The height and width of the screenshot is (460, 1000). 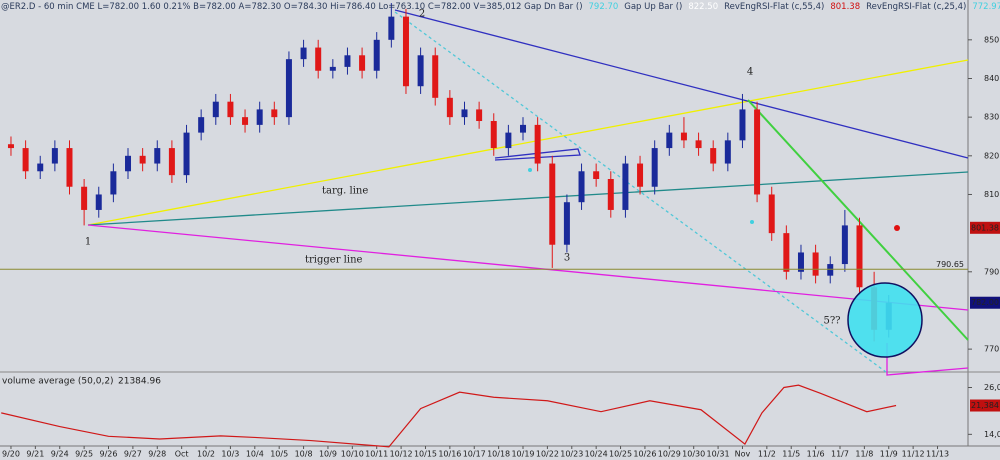 What do you see at coordinates (157, 454) in the screenshot?
I see `x-tick-label: 9/28` at bounding box center [157, 454].